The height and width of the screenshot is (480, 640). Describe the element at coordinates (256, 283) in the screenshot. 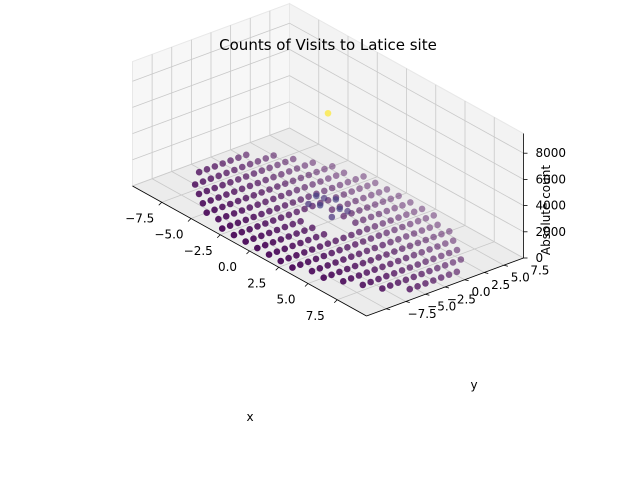

I see `x-tick-label: 2.5` at that location.